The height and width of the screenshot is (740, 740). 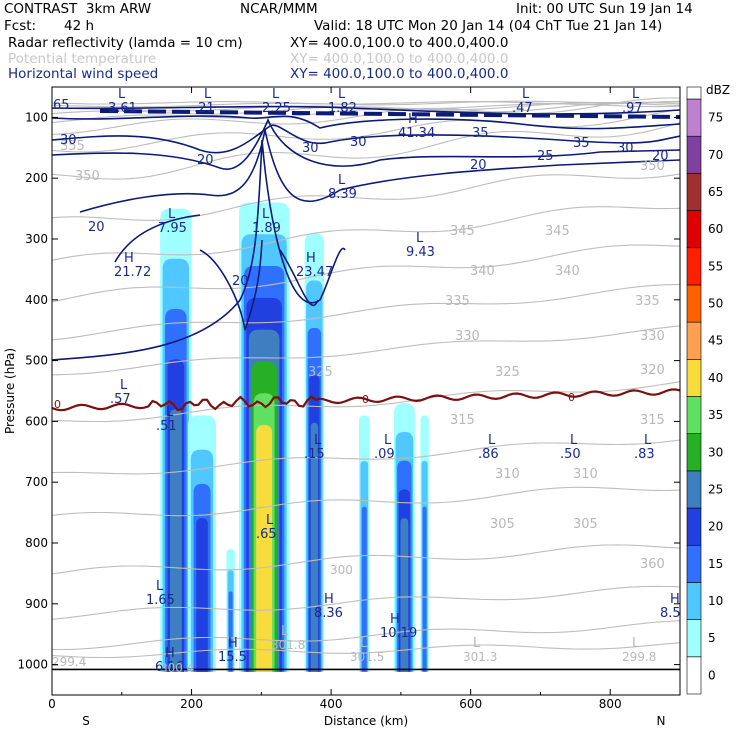 I want to click on x-tick-label: 0, so click(x=52, y=704).